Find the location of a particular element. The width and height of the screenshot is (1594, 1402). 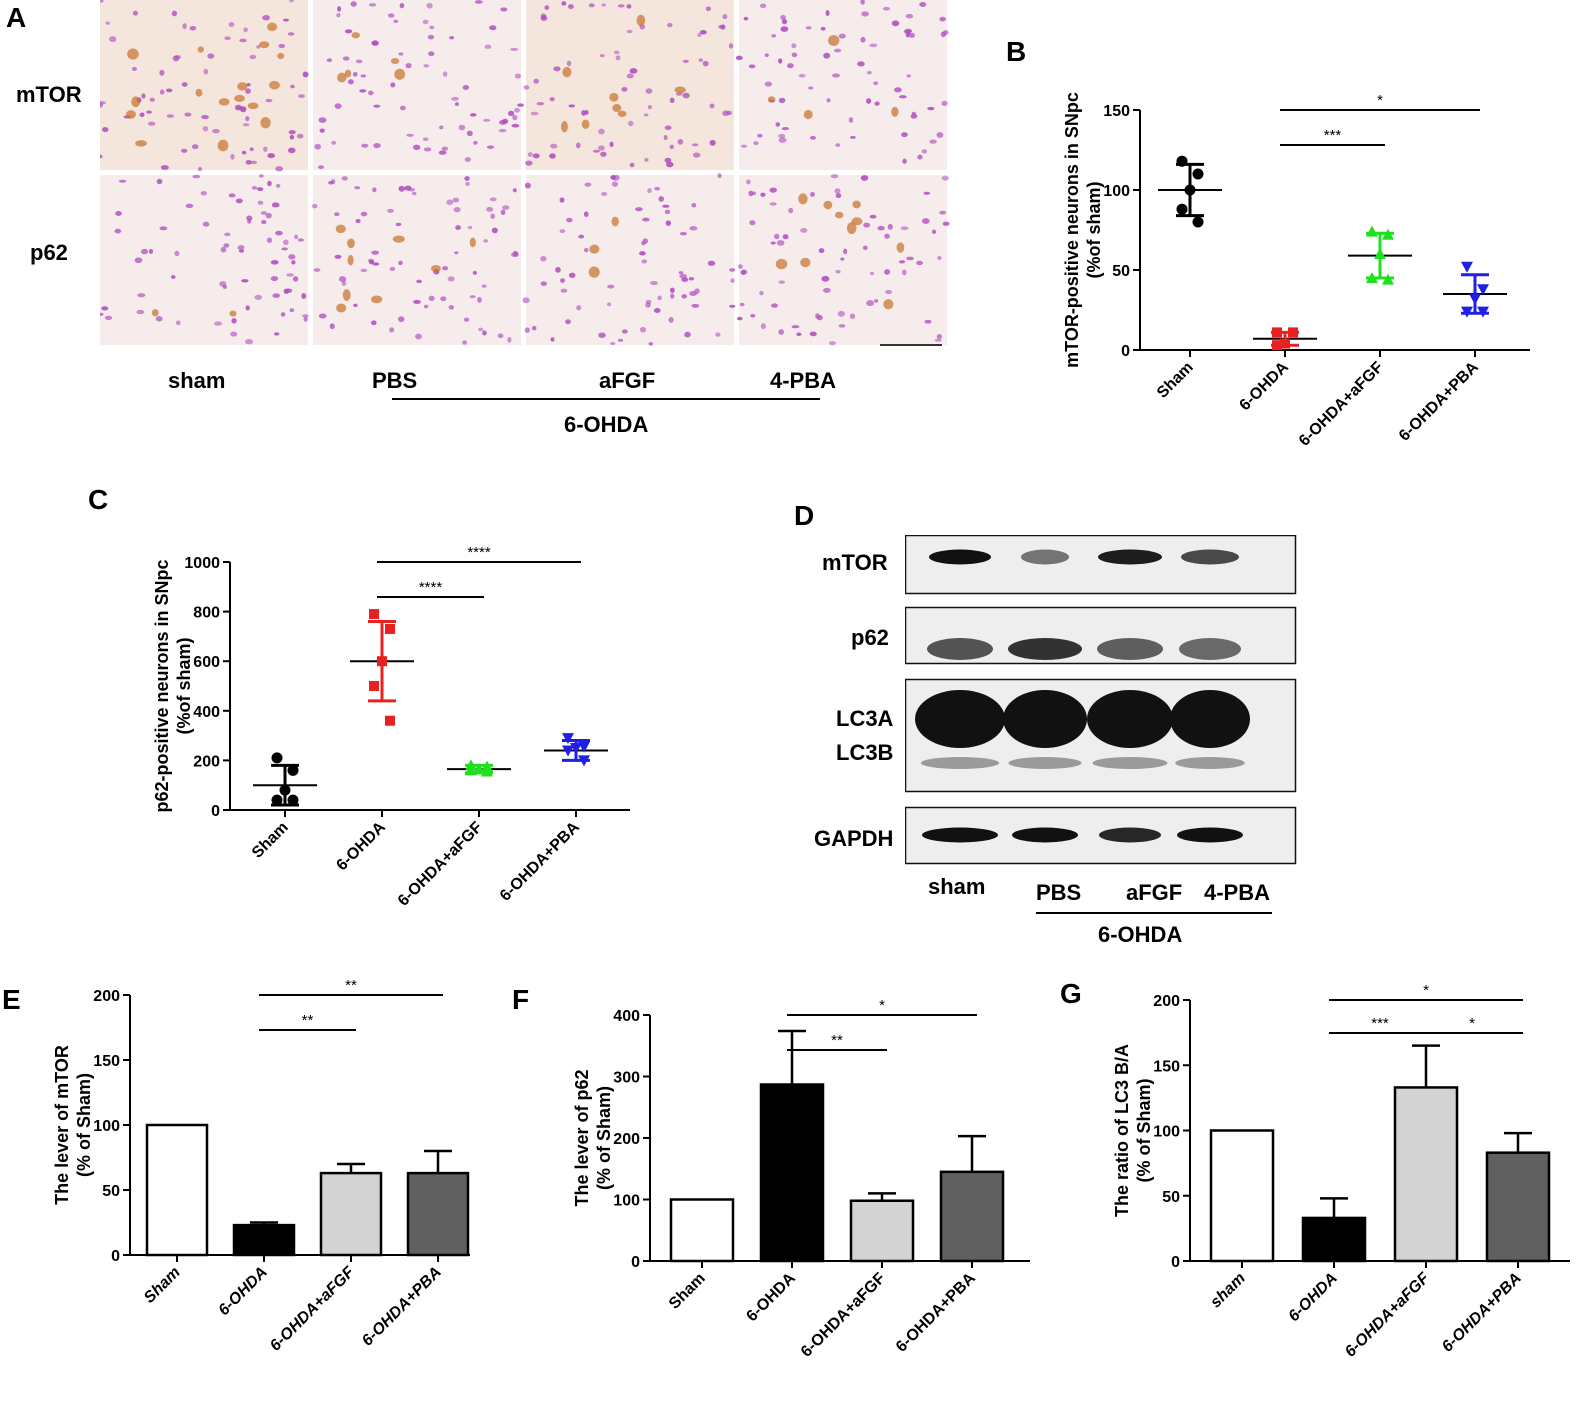

micrograph-tile is located at coordinates (842, 85).